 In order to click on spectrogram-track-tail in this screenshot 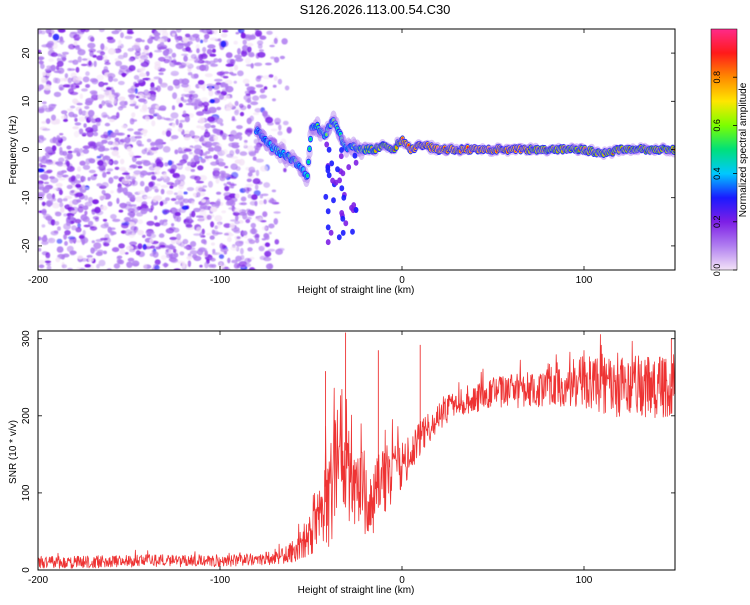, I will do `click(328, 227)`.